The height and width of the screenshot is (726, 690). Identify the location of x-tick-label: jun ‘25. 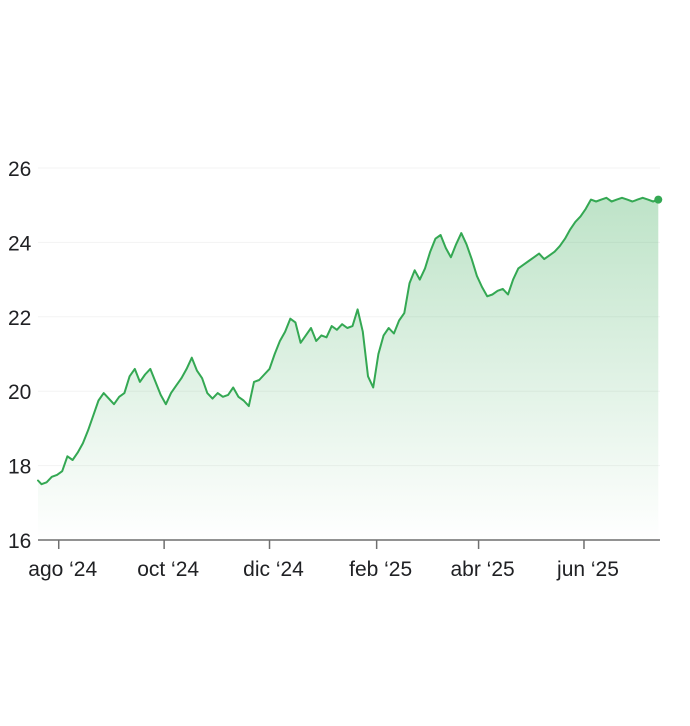
(587, 569).